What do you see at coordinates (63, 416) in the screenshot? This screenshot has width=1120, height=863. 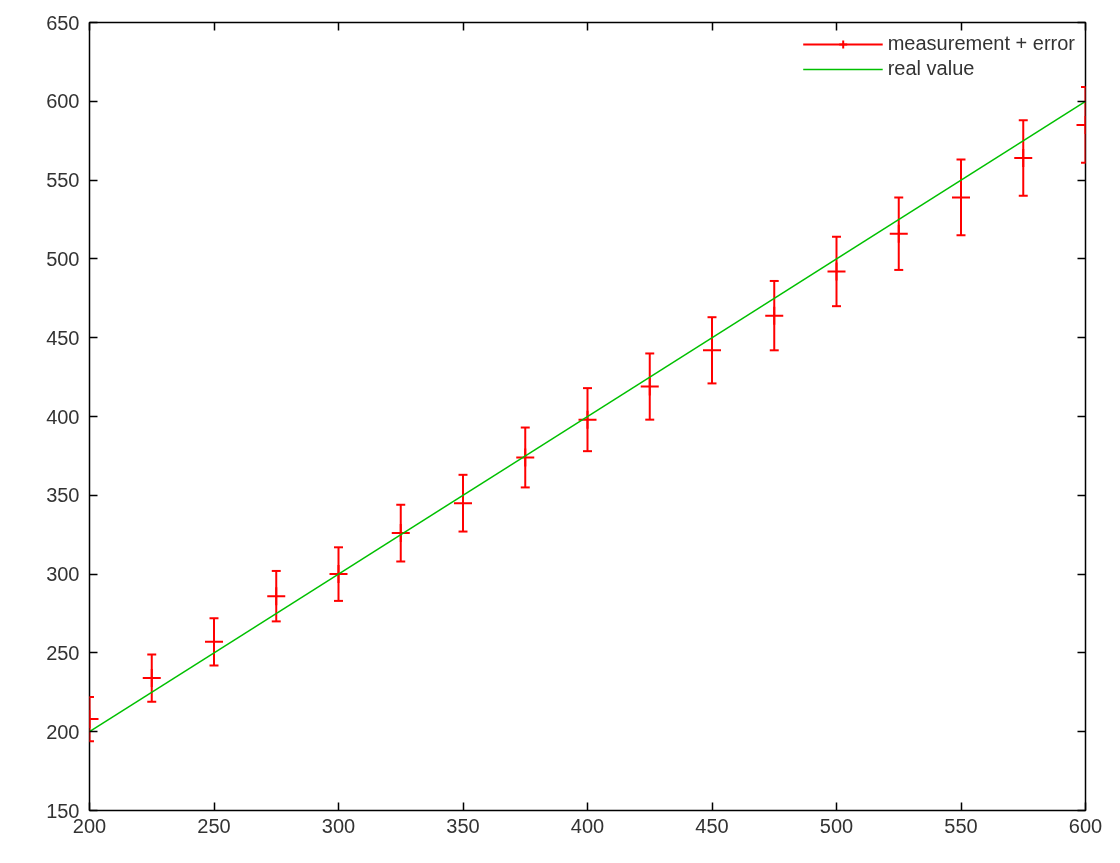 I see `y-tick-label: 400` at bounding box center [63, 416].